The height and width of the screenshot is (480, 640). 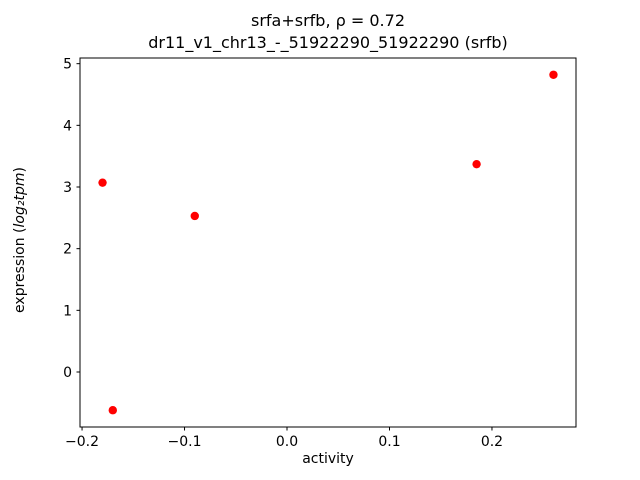 I want to click on y-tick-label: 5, so click(x=67, y=65).